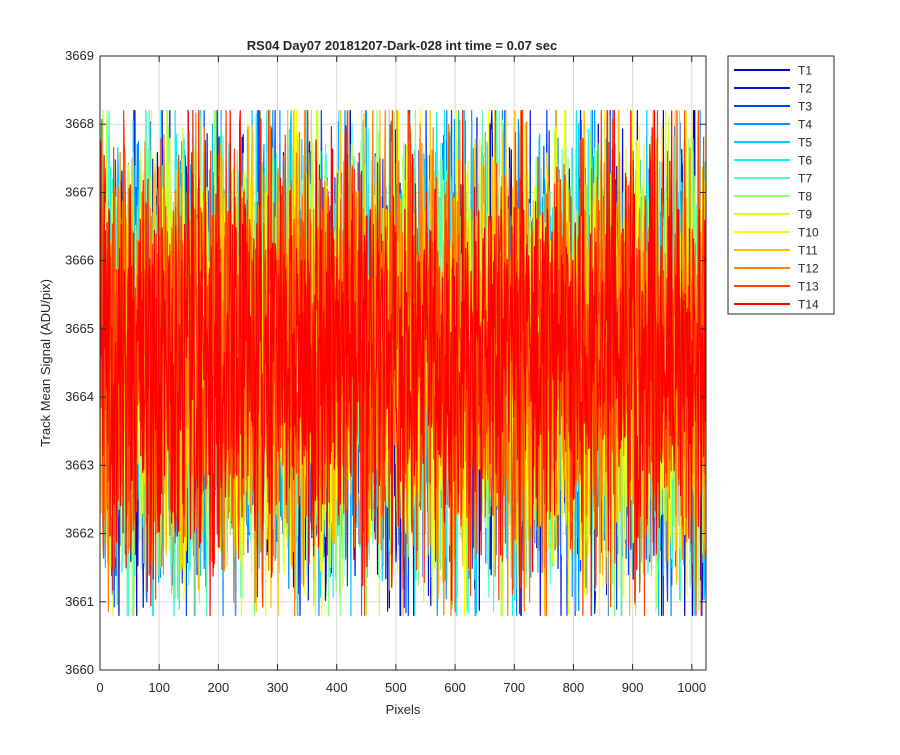  I want to click on x-tick-label: 0, so click(99, 687).